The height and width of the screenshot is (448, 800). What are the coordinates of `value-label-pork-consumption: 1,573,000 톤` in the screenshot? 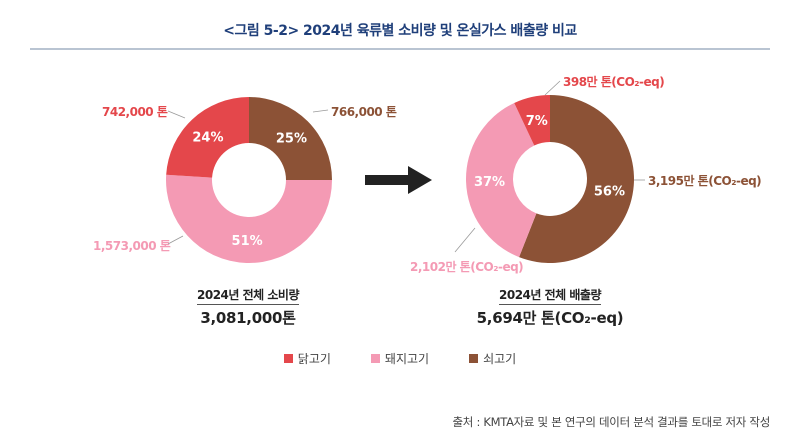 It's located at (132, 246).